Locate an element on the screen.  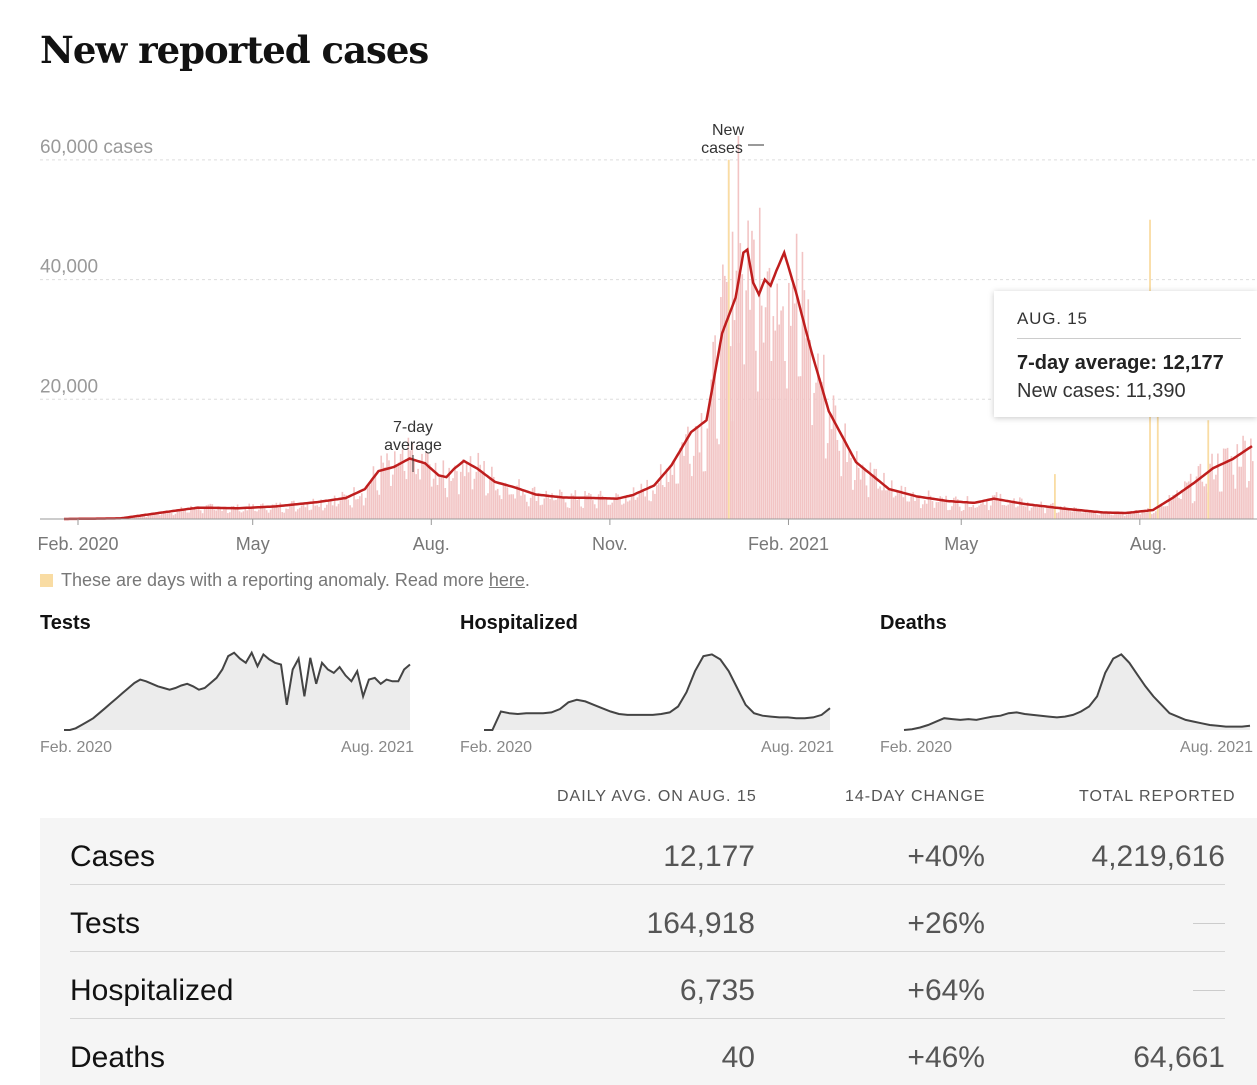
row-metric: Tests is located at coordinates (105, 923).